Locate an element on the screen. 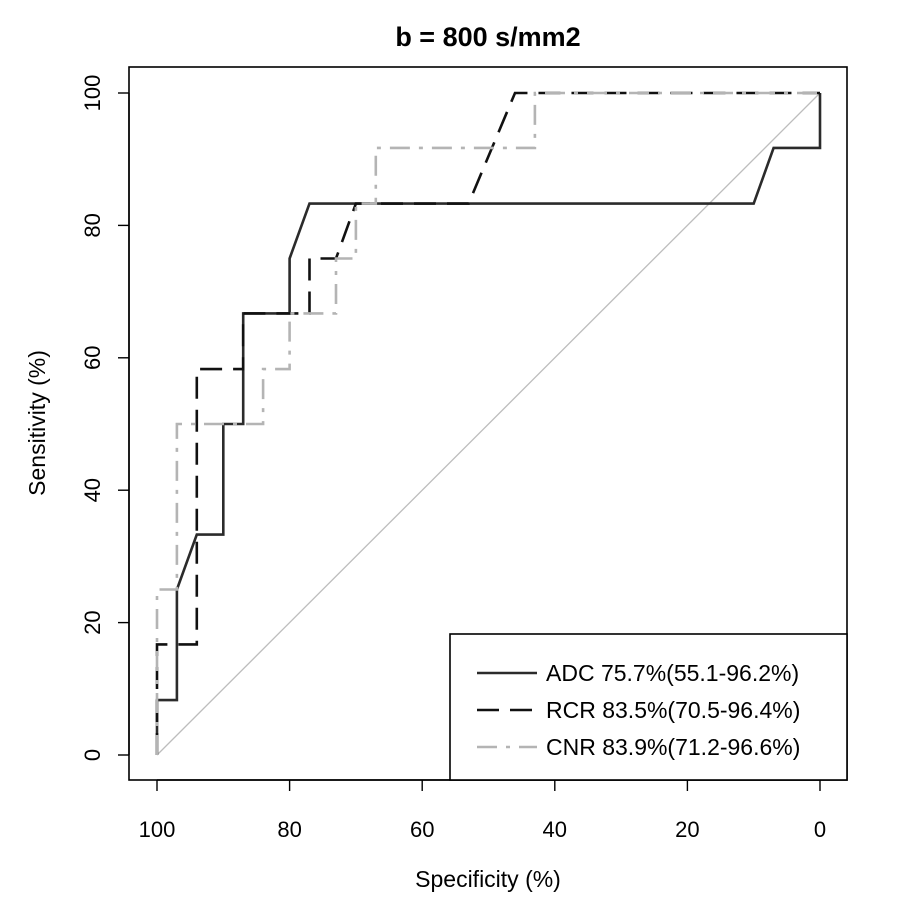 The width and height of the screenshot is (914, 912). legend-label-adc: ADC 75.7%(55.1-96.2%) is located at coordinates (672, 673).